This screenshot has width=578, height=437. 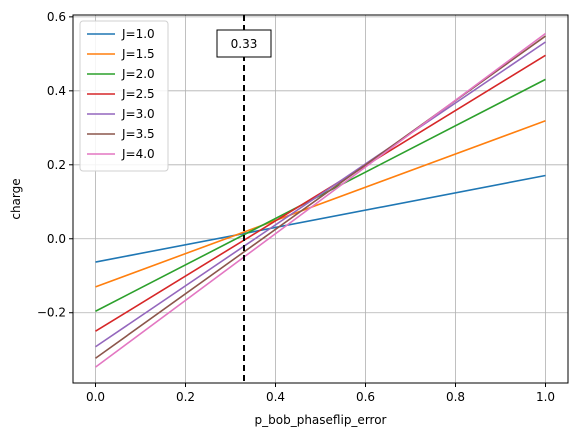 I want to click on y-axis-ticks: −0.2 0.0 0.2 0.4 0.6, so click(x=55, y=165).